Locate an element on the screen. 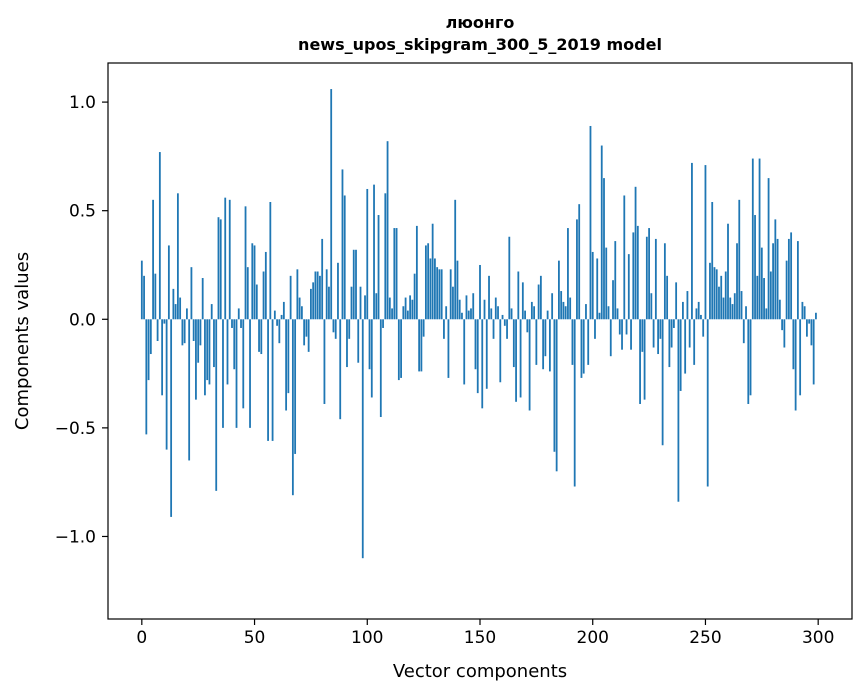 This screenshot has height=696, width=867. x-tick-label: 300 is located at coordinates (818, 638).